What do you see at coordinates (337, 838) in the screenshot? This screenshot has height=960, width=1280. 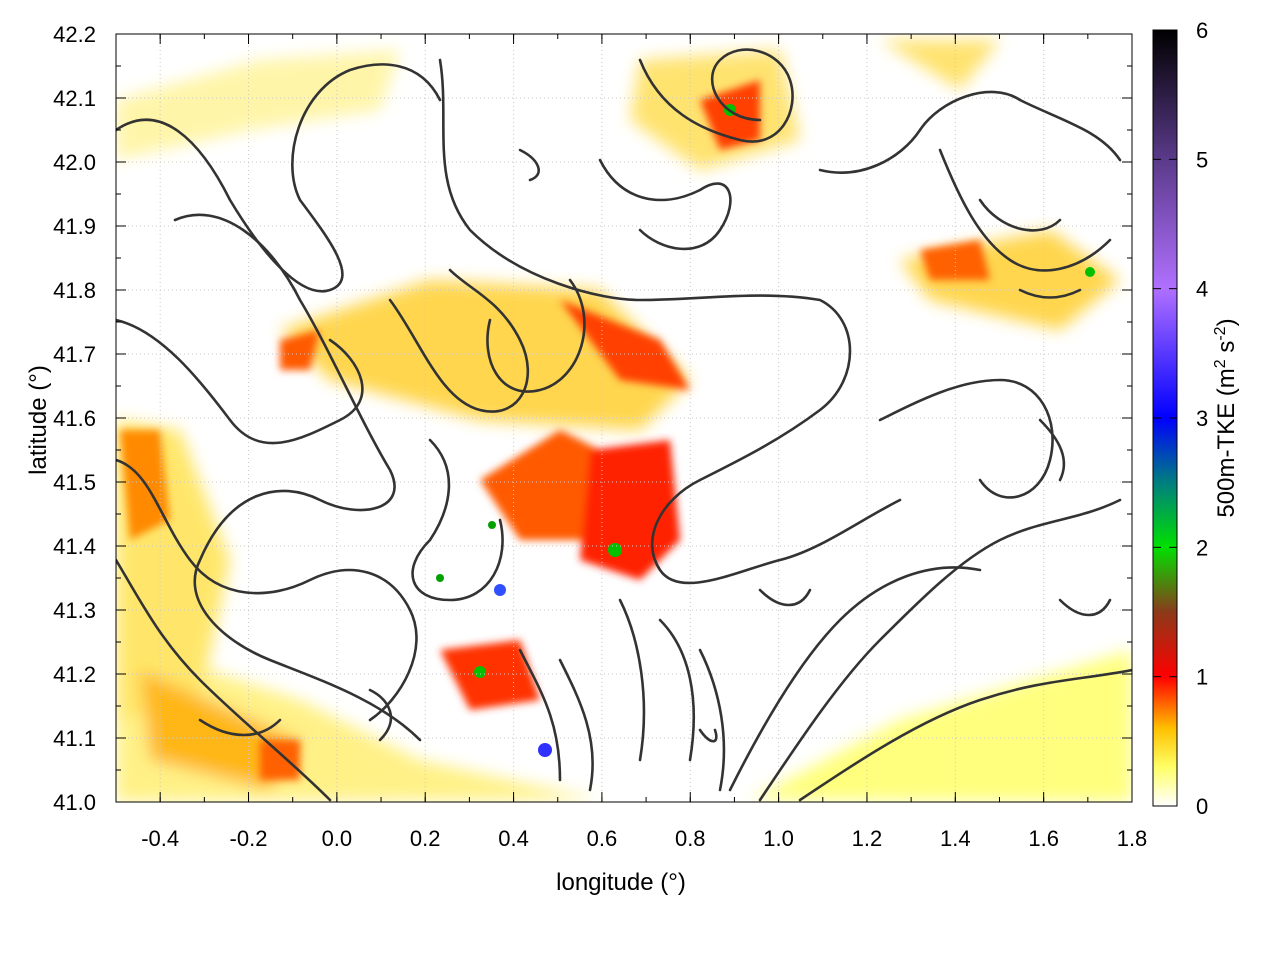 I see `x-tick-label: 0.0` at bounding box center [337, 838].